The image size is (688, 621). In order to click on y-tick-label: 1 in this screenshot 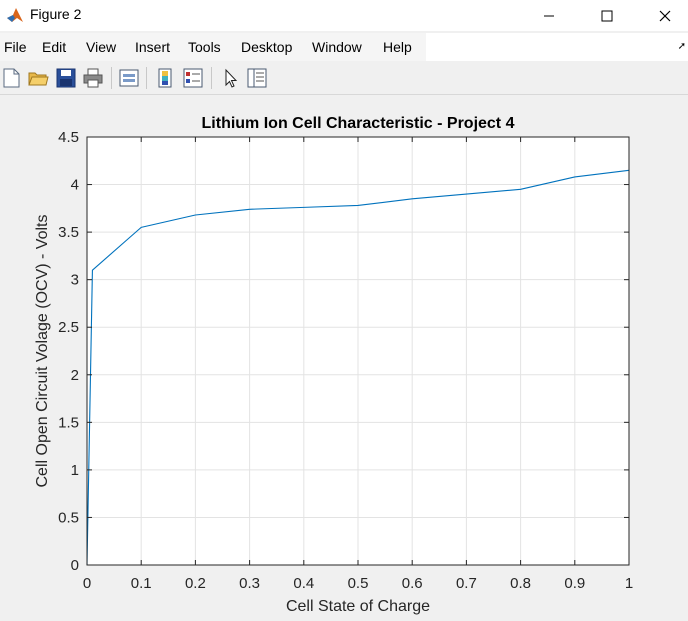, I will do `click(75, 470)`.